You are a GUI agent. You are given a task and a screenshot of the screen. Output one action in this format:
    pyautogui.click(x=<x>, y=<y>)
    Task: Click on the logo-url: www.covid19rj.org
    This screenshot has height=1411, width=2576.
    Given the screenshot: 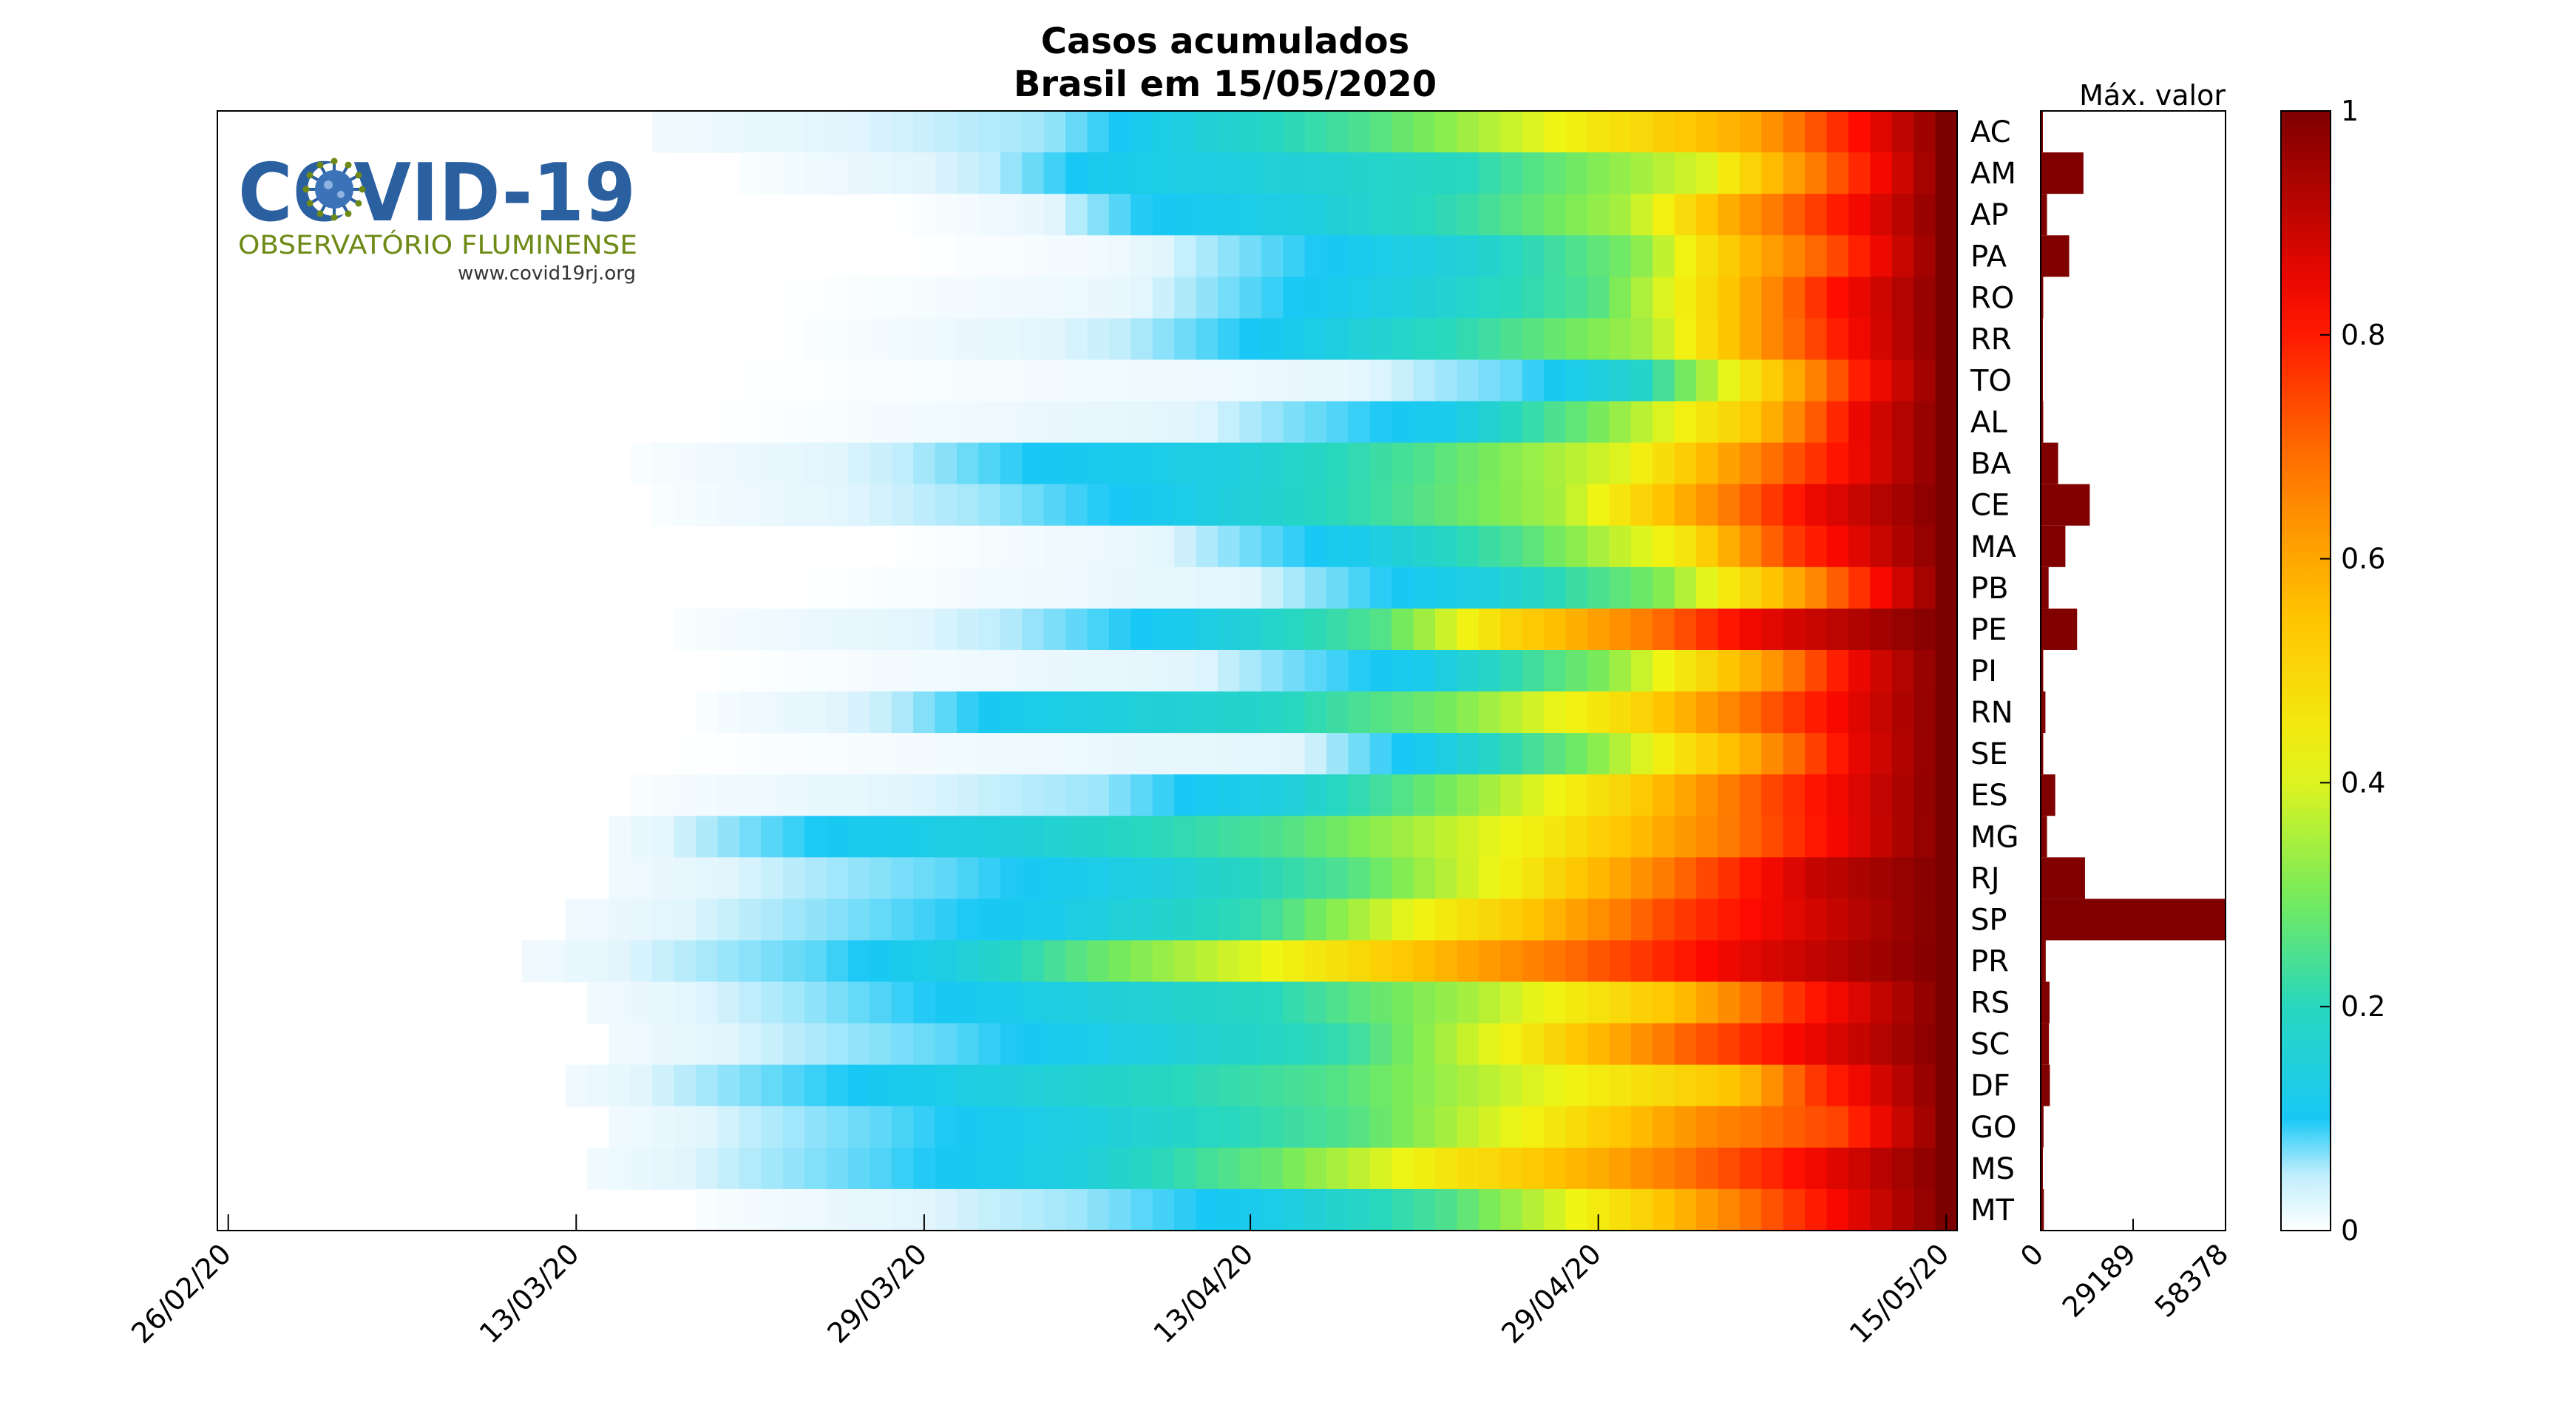 What is the action you would take?
    pyautogui.click(x=547, y=274)
    